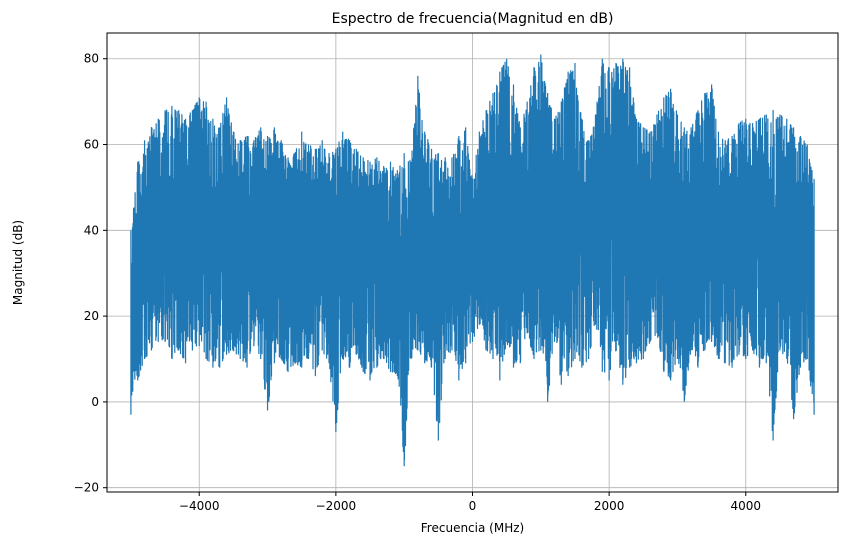 This screenshot has width=853, height=547. Describe the element at coordinates (18, 262) in the screenshot. I see `y-axis-label: Magnitud (dB)` at that location.